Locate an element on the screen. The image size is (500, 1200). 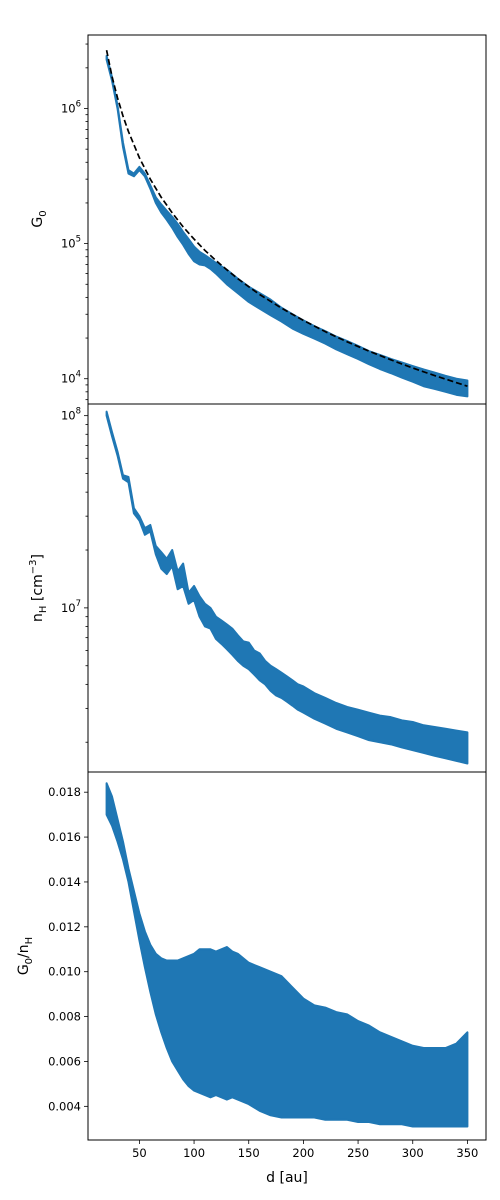
y-tick-label-ratio: 0.008 is located at coordinates (64, 1017).